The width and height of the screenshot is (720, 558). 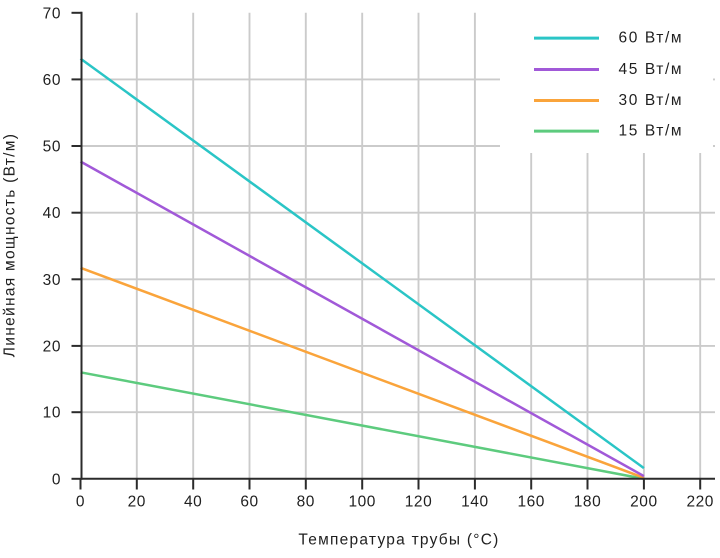 I want to click on svg-text: Температура трубы (°C), so click(x=398, y=539).